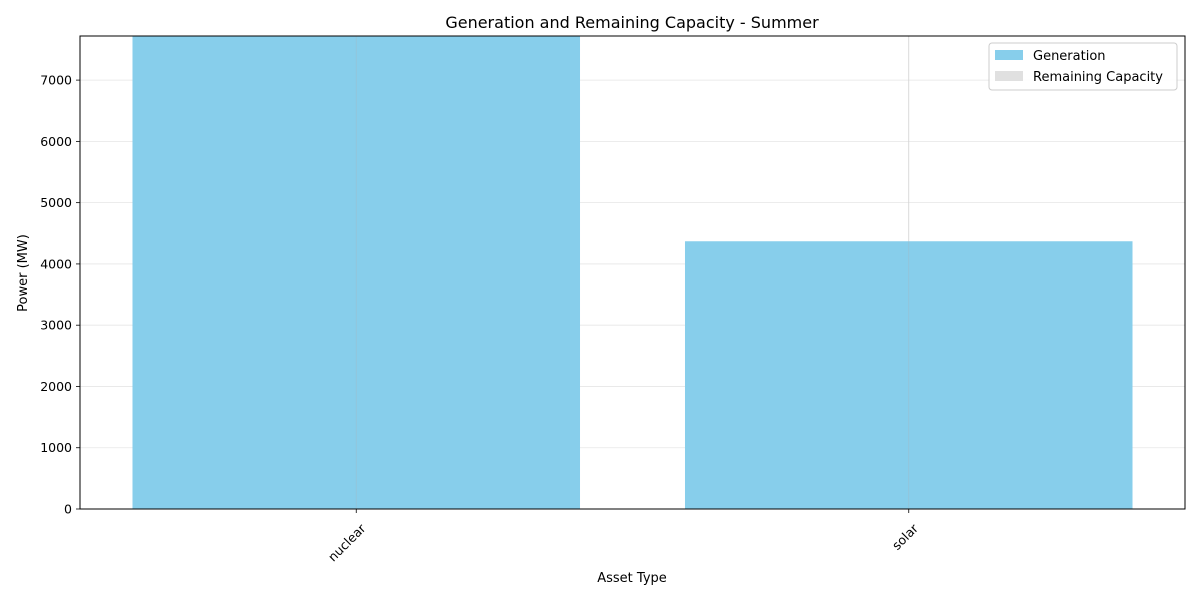  Describe the element at coordinates (56, 263) in the screenshot. I see `y-tick-label: 4000` at that location.